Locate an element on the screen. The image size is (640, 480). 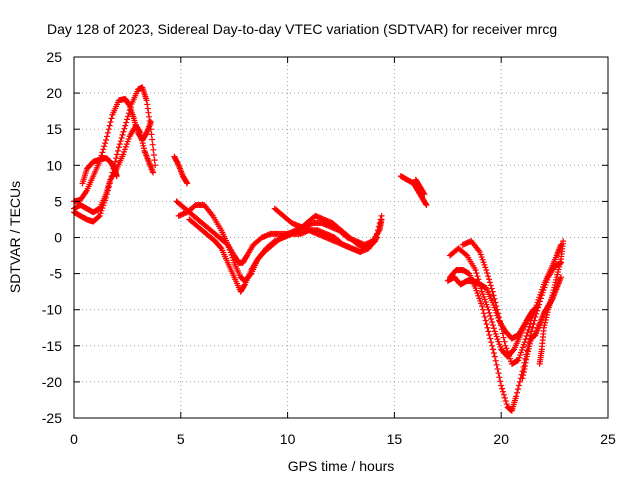
y-tick-label: -10 is located at coordinates (52, 310).